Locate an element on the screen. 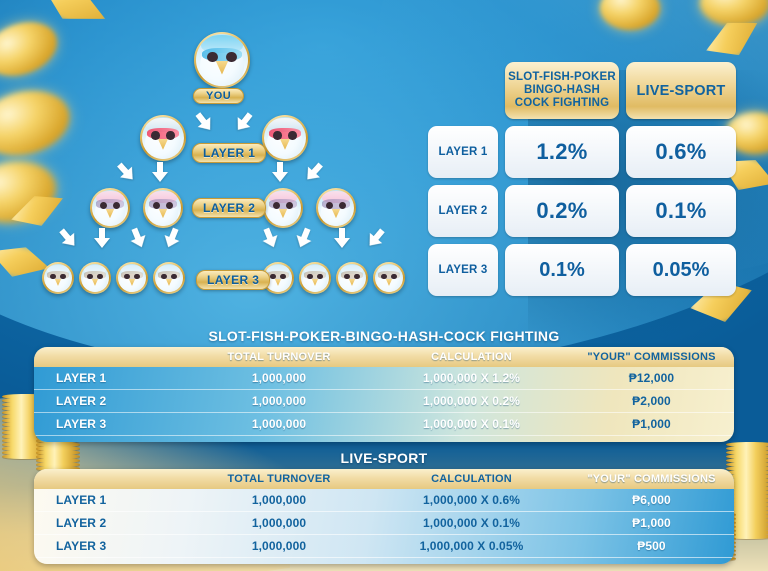  slots-row3-turnover: 1,000,000 is located at coordinates (279, 424).